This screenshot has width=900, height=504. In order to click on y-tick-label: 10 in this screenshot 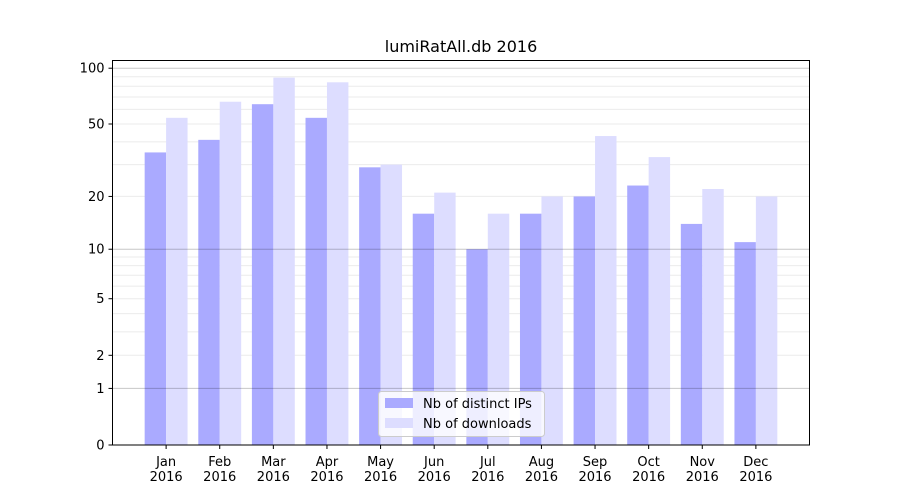, I will do `click(96, 250)`.